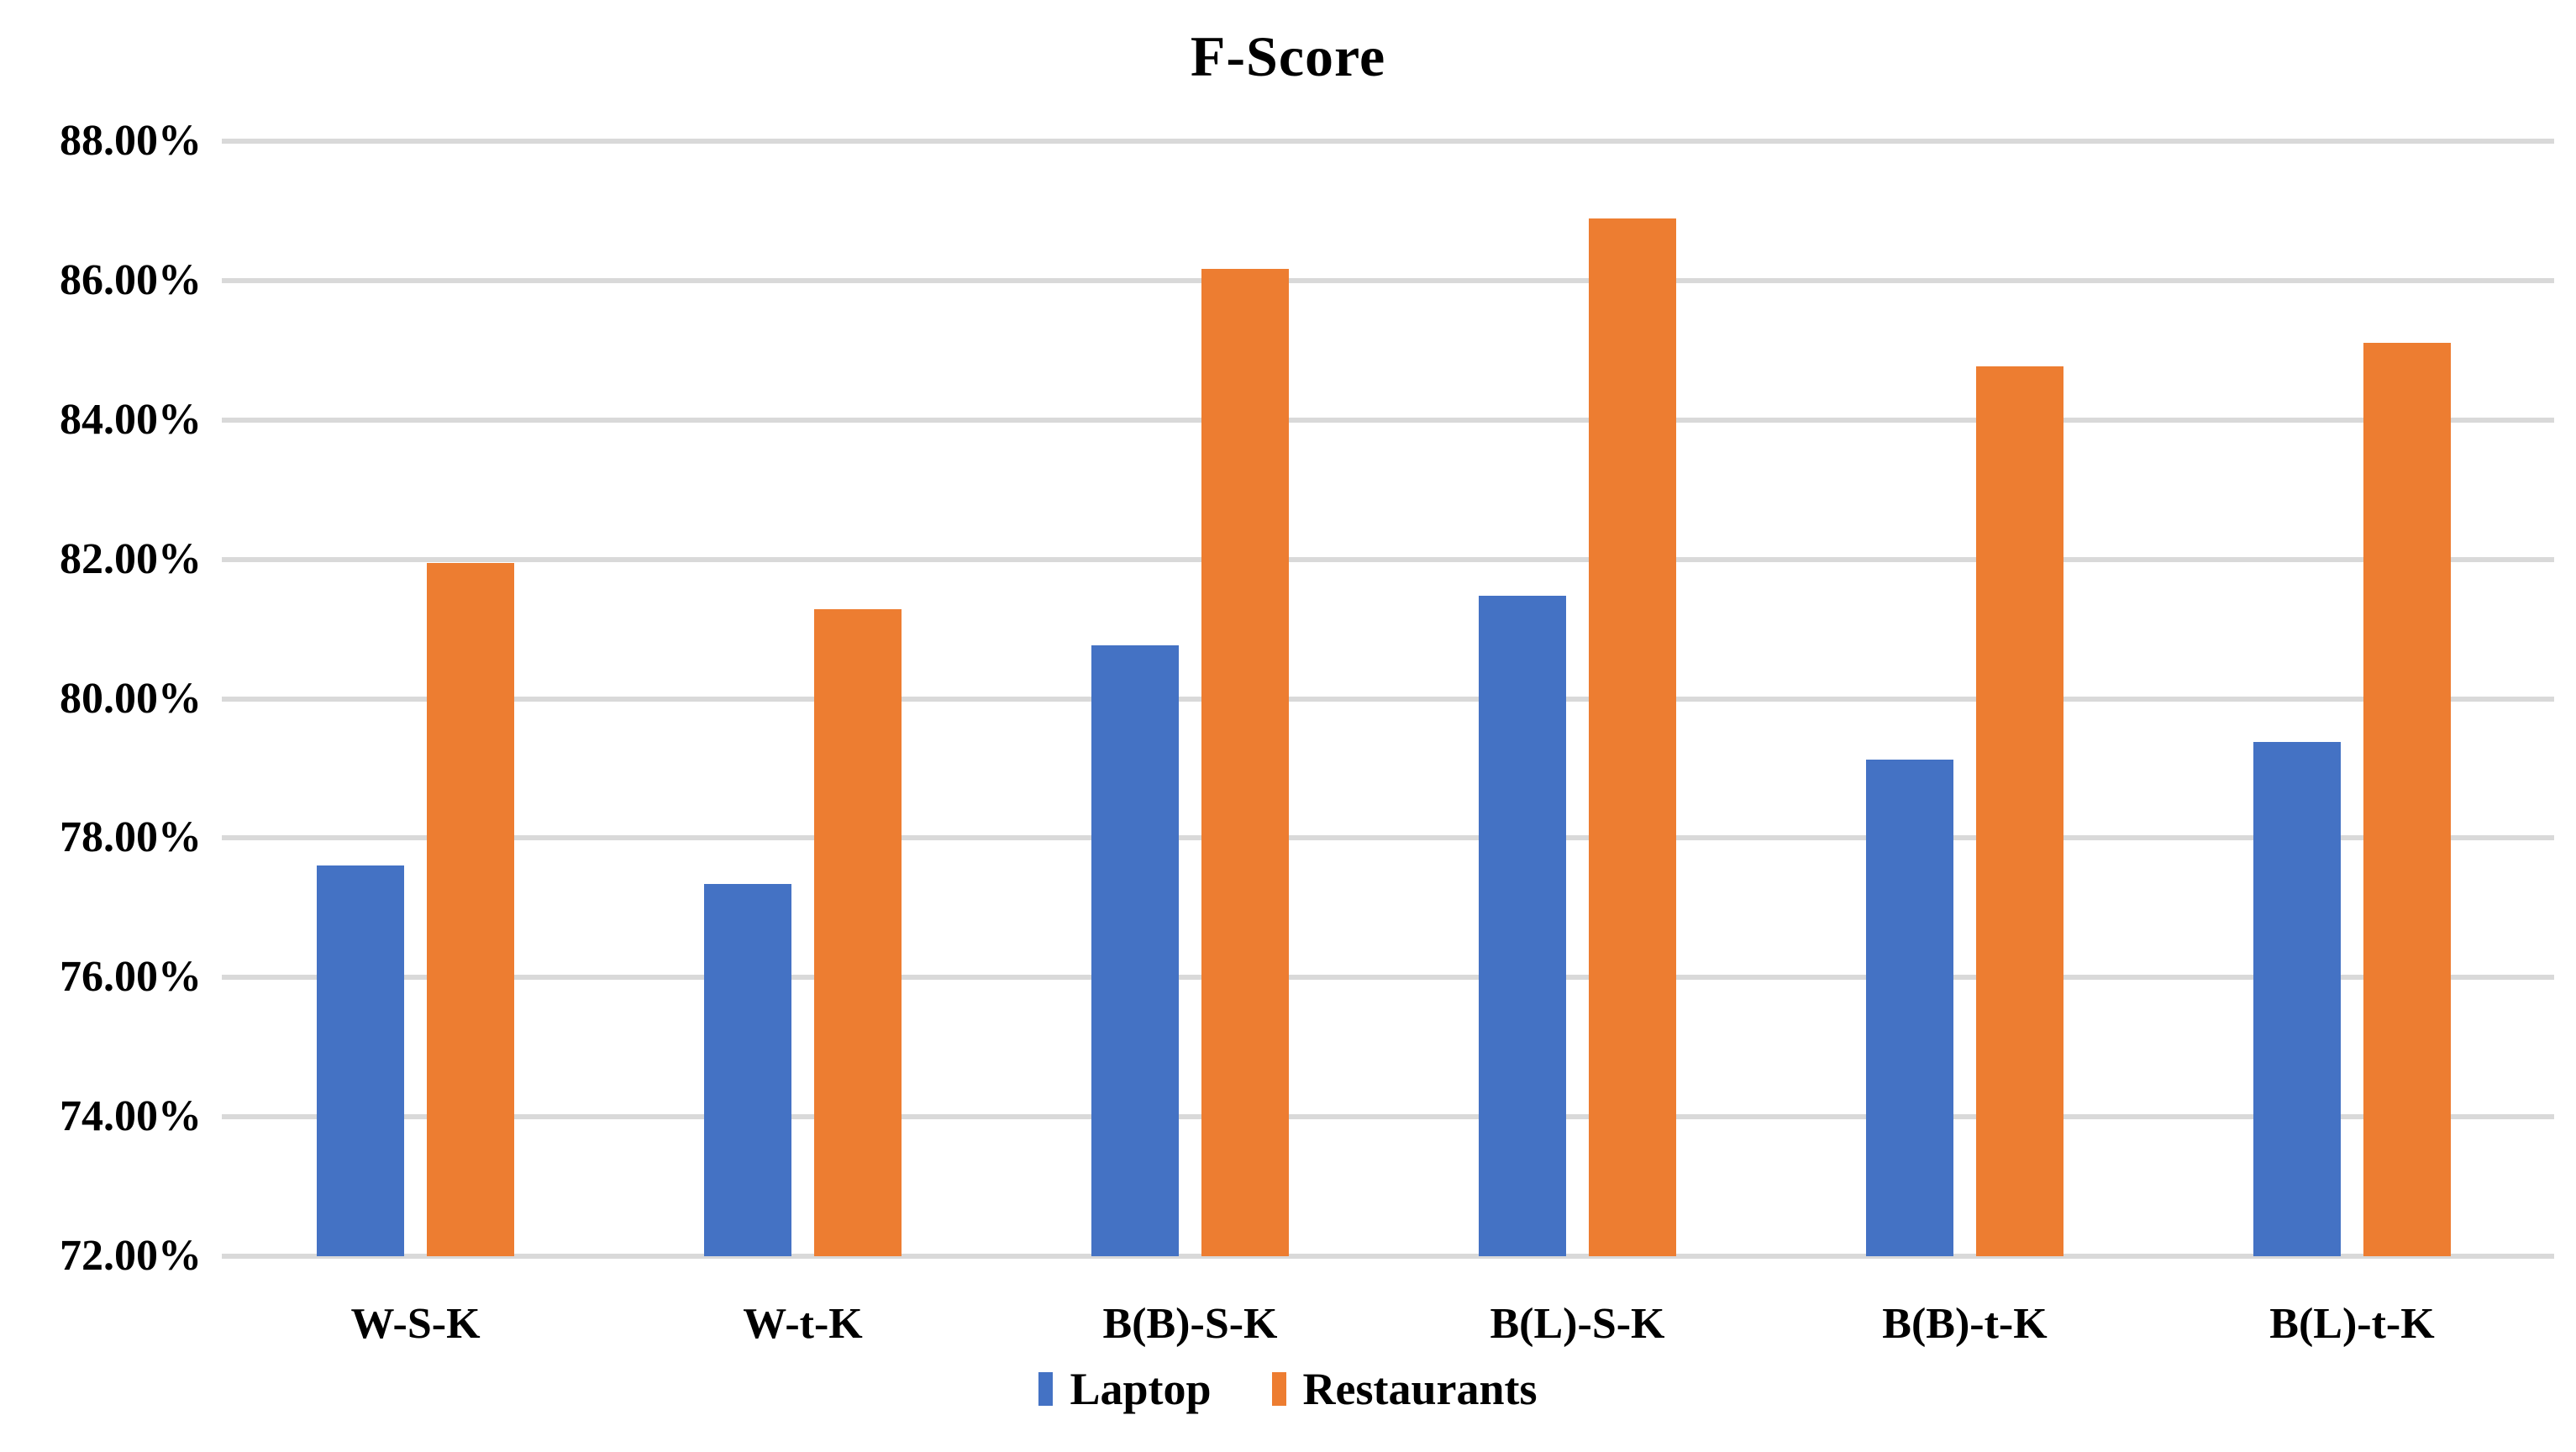 The height and width of the screenshot is (1452, 2576). What do you see at coordinates (2352, 1324) in the screenshot?
I see `x-axis-category-label: B(L)-t-K` at bounding box center [2352, 1324].